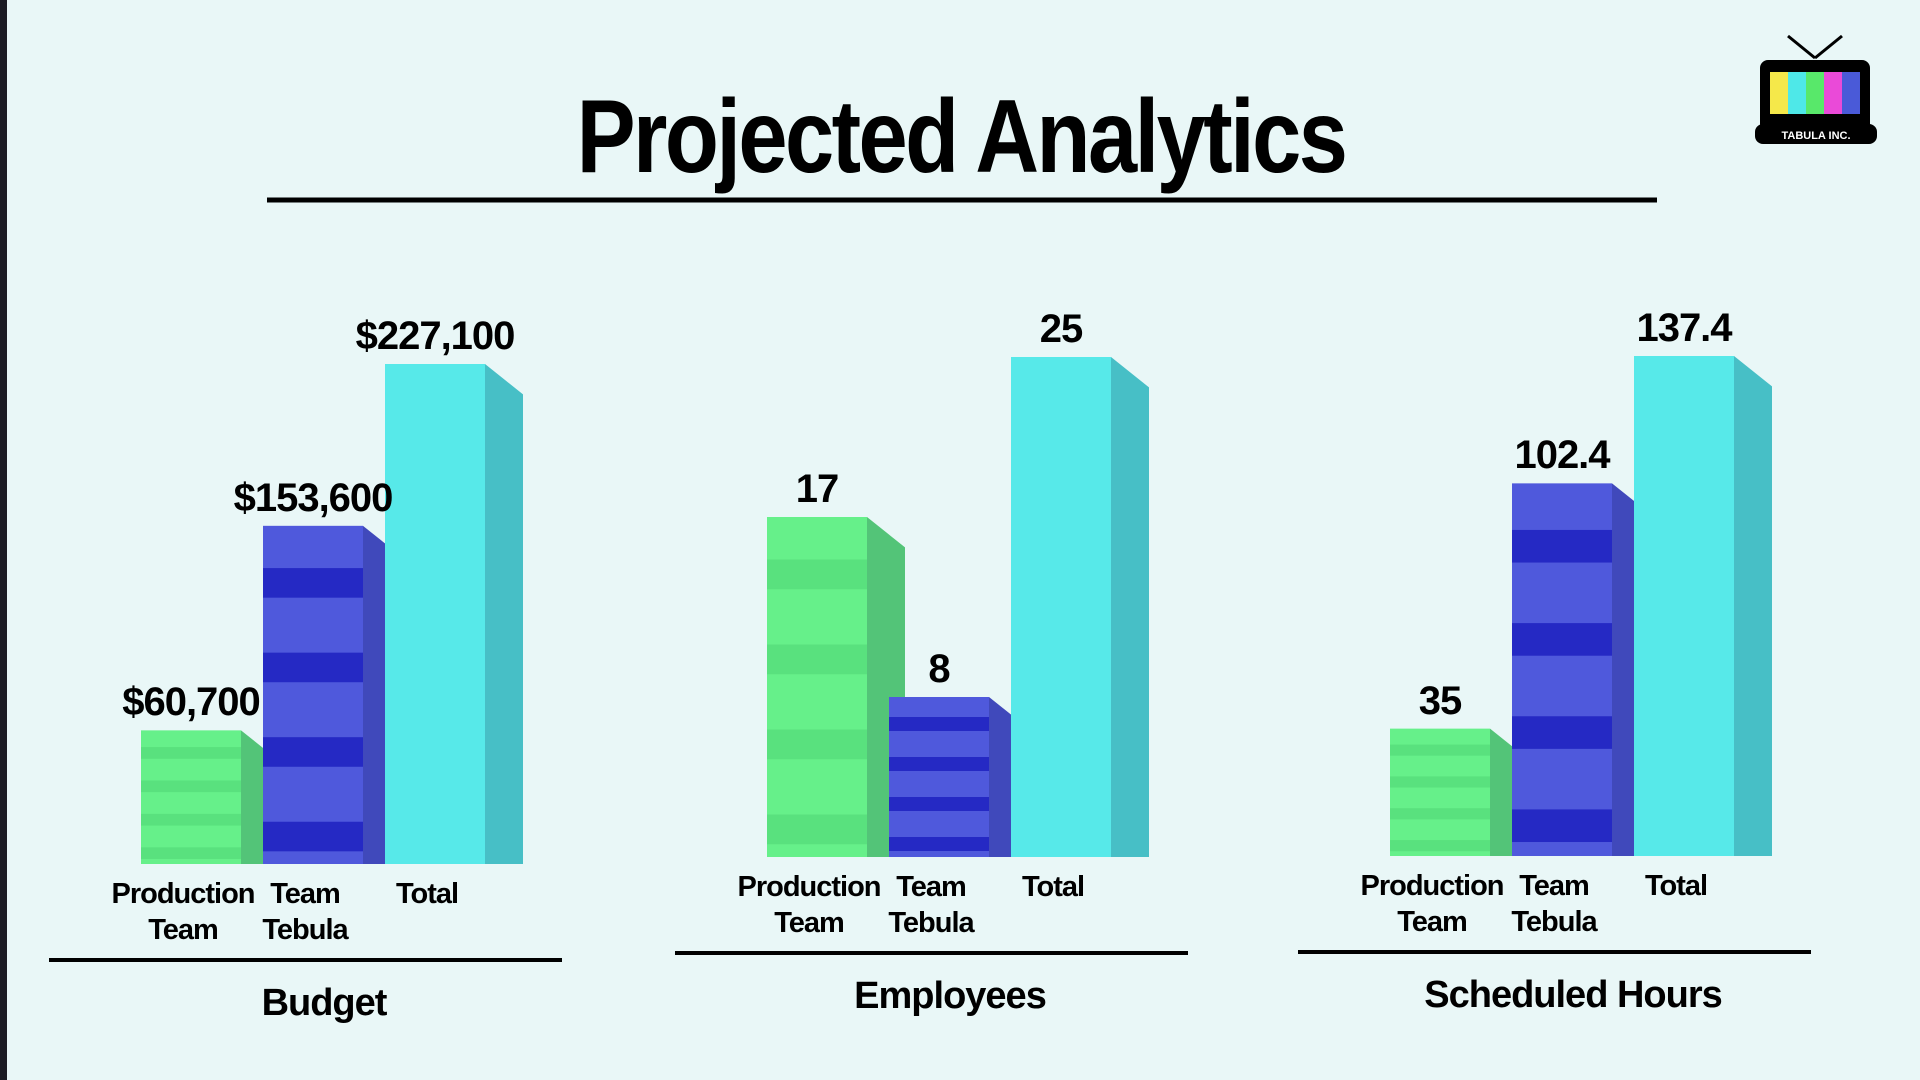  I want to click on chart-title: Budget, so click(324, 1003).